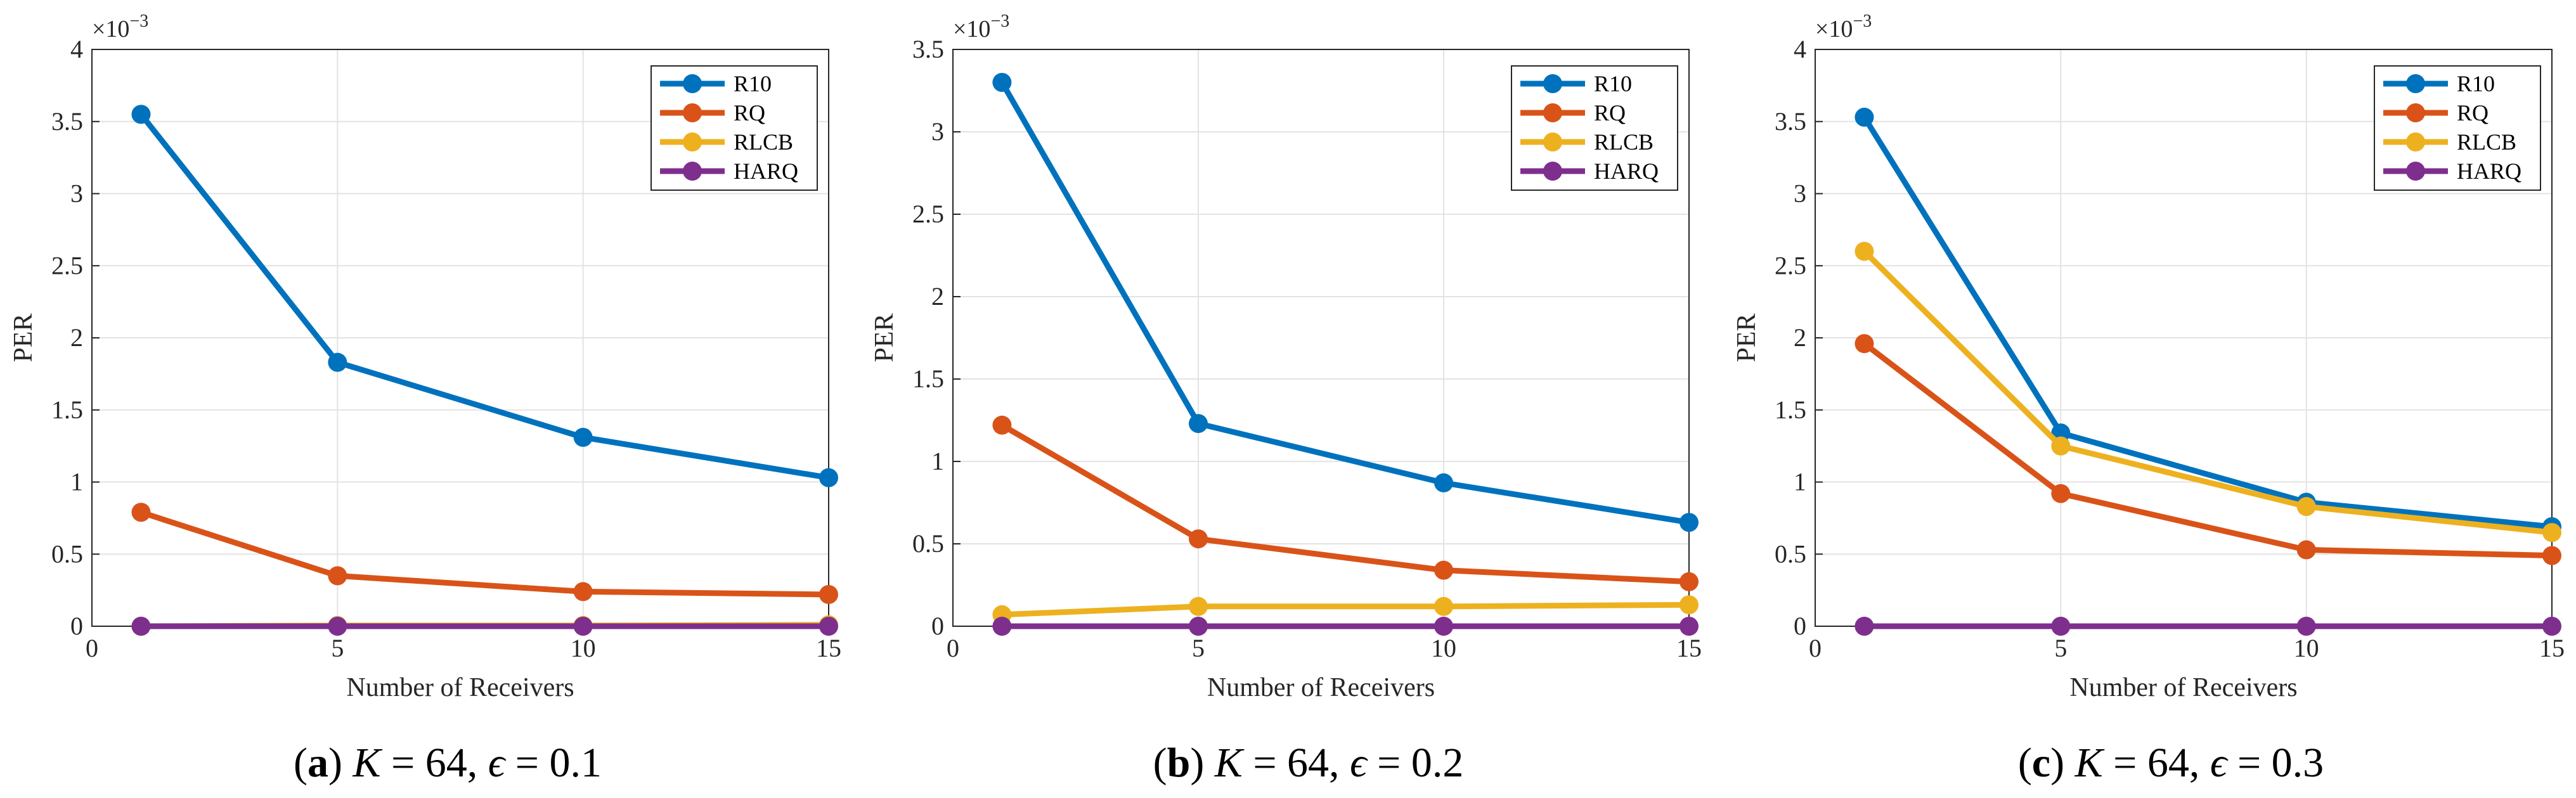 Image resolution: width=2576 pixels, height=798 pixels. Describe the element at coordinates (317, 763) in the screenshot. I see `caption-panel-label: a` at that location.